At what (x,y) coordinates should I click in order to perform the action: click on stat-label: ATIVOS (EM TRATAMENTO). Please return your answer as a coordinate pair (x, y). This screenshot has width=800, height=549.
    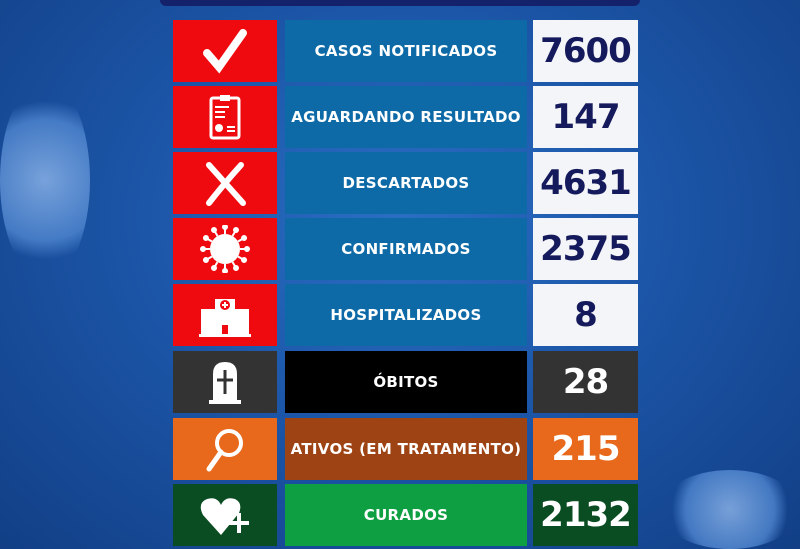
    Looking at the image, I should click on (406, 449).